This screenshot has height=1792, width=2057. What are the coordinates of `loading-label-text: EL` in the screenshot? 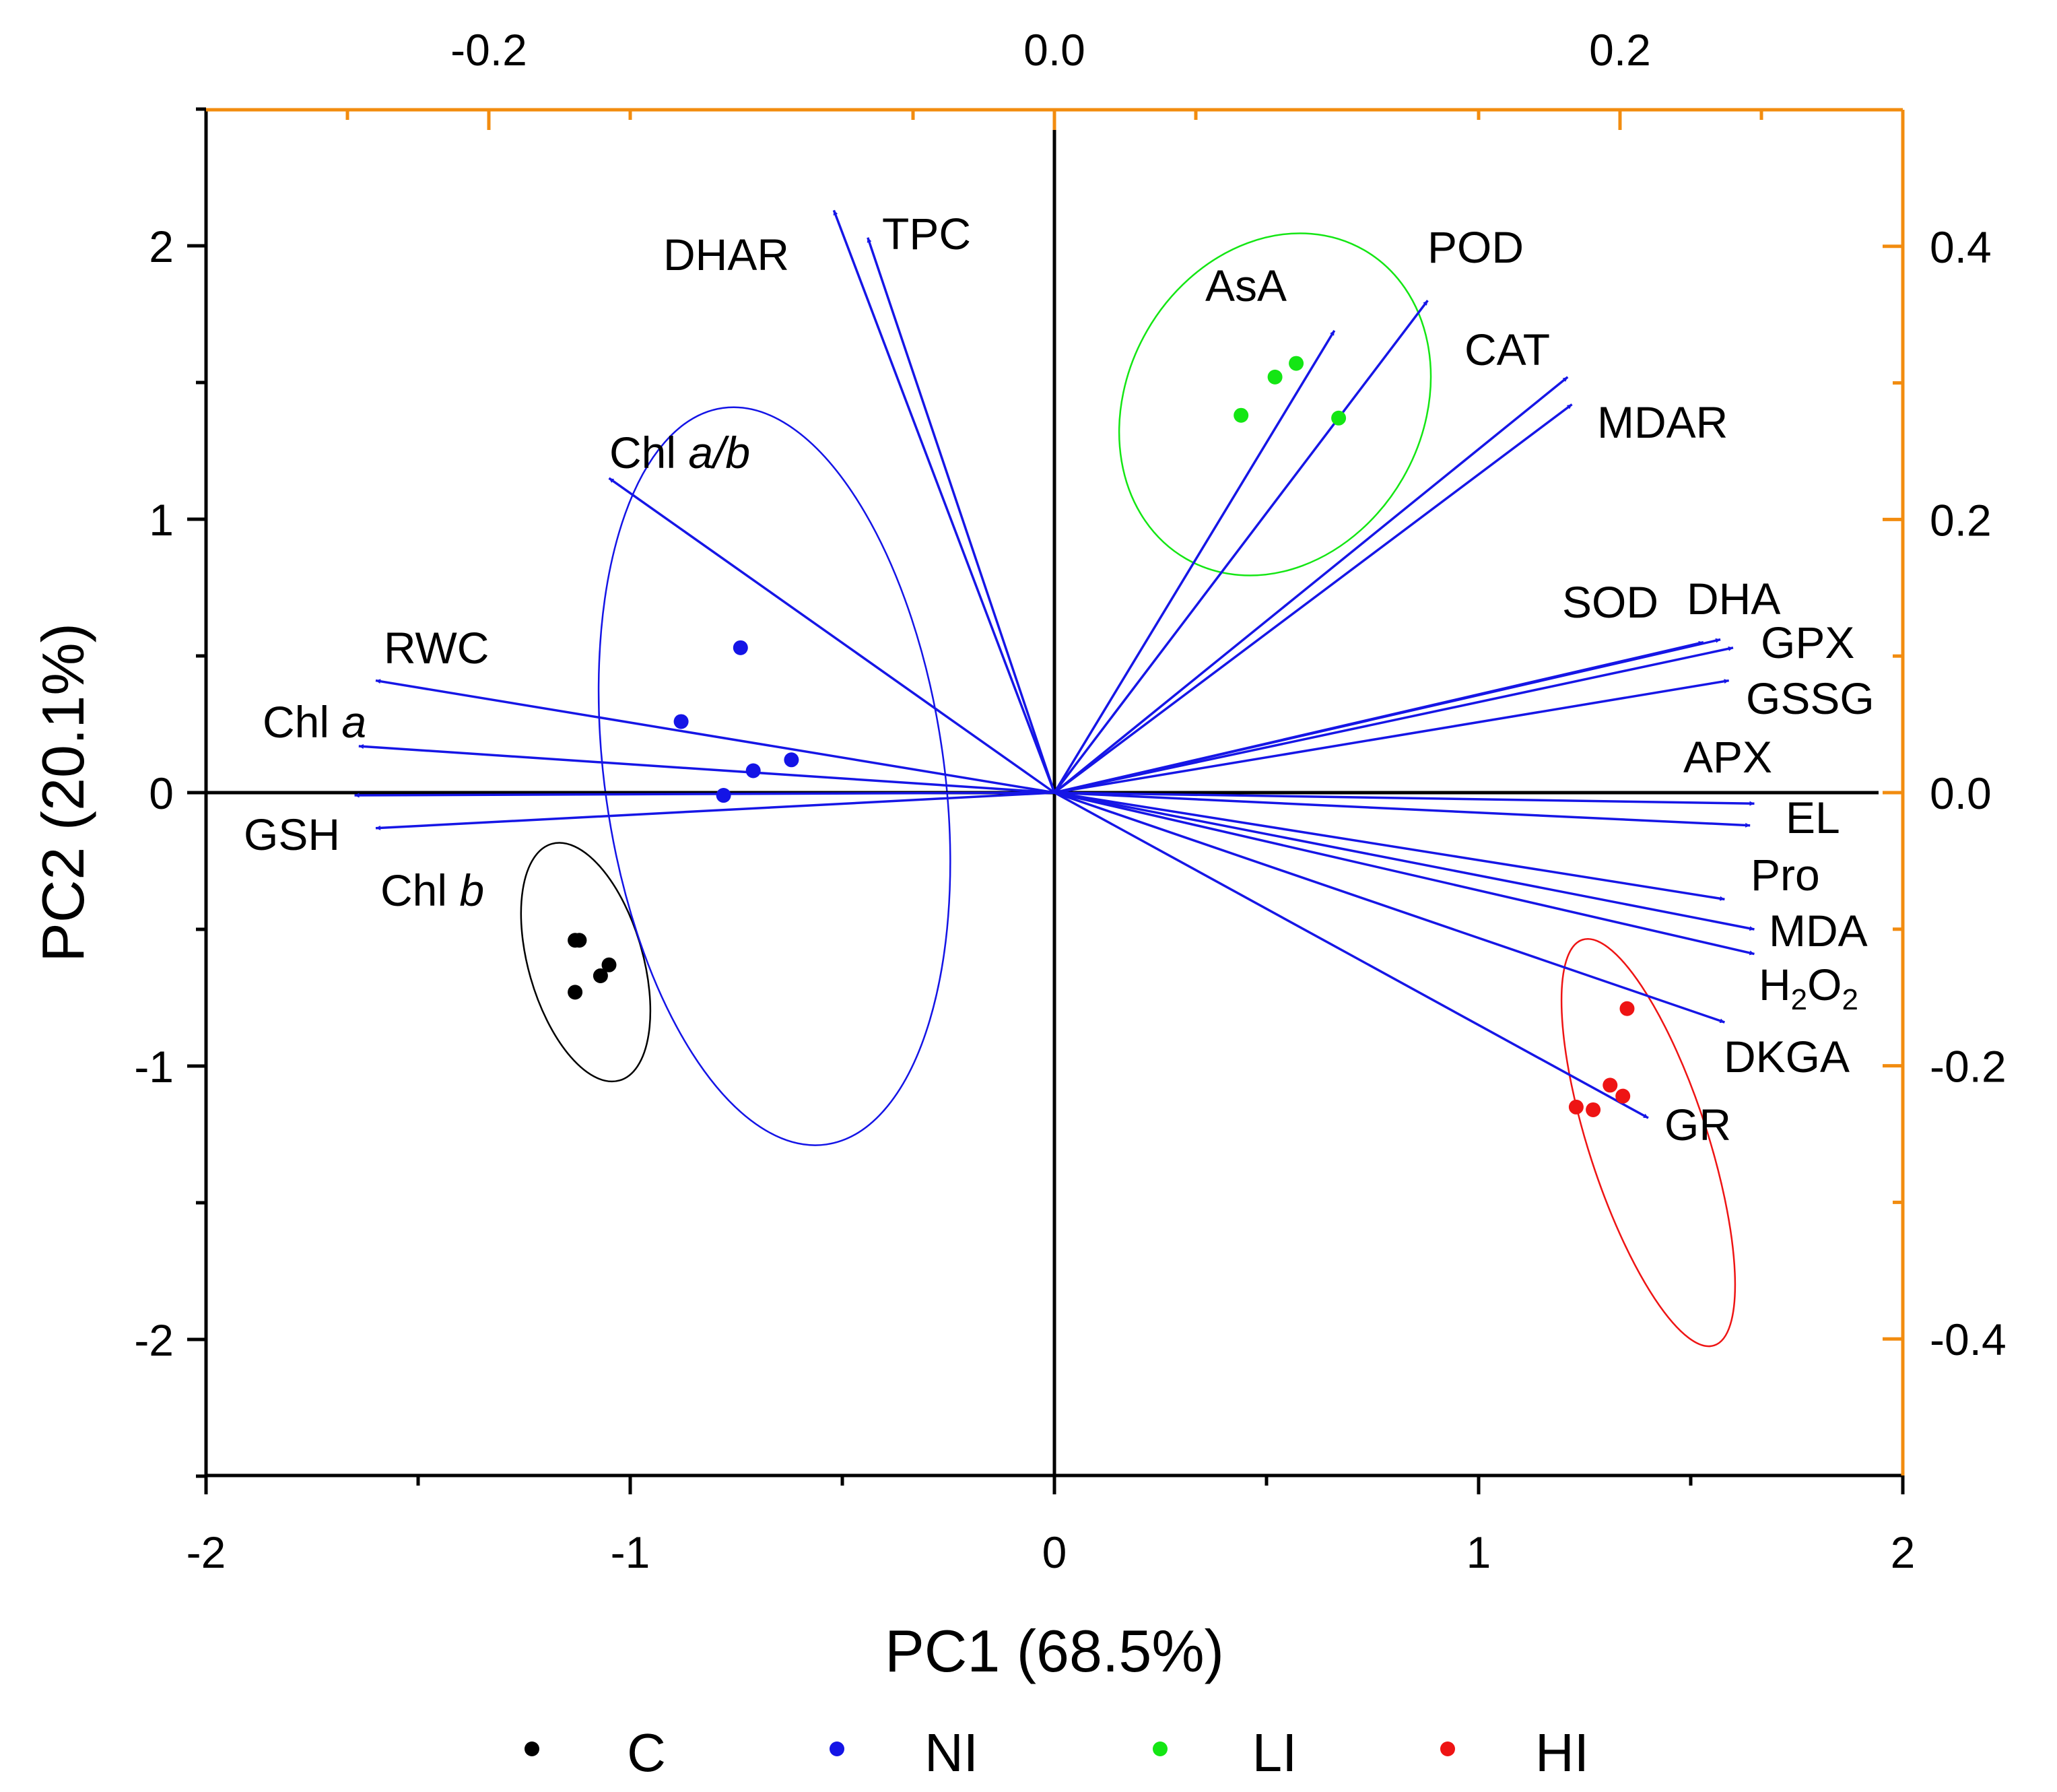 It's located at (1813, 817).